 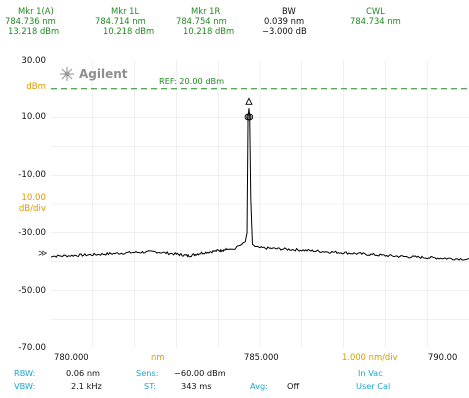 I want to click on x-center-label: 785.000, so click(x=261, y=357).